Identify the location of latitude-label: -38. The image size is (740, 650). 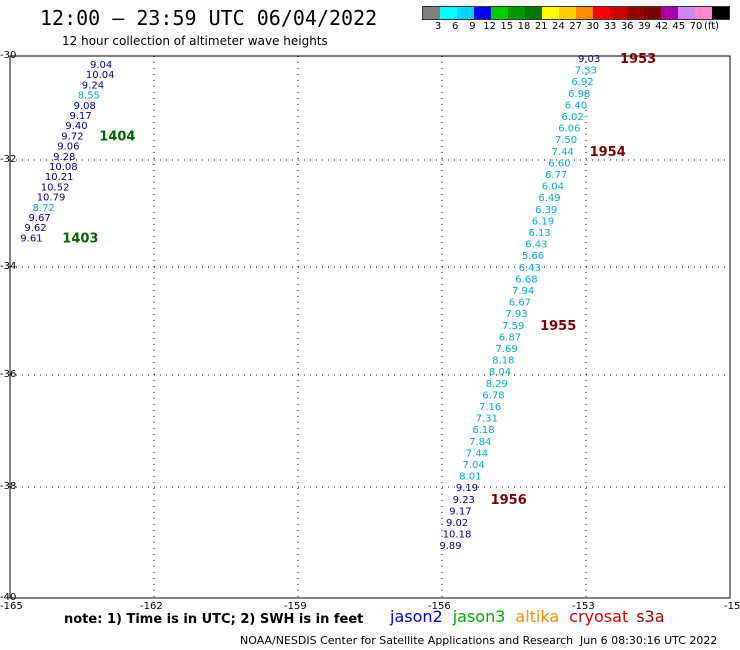
(8, 486).